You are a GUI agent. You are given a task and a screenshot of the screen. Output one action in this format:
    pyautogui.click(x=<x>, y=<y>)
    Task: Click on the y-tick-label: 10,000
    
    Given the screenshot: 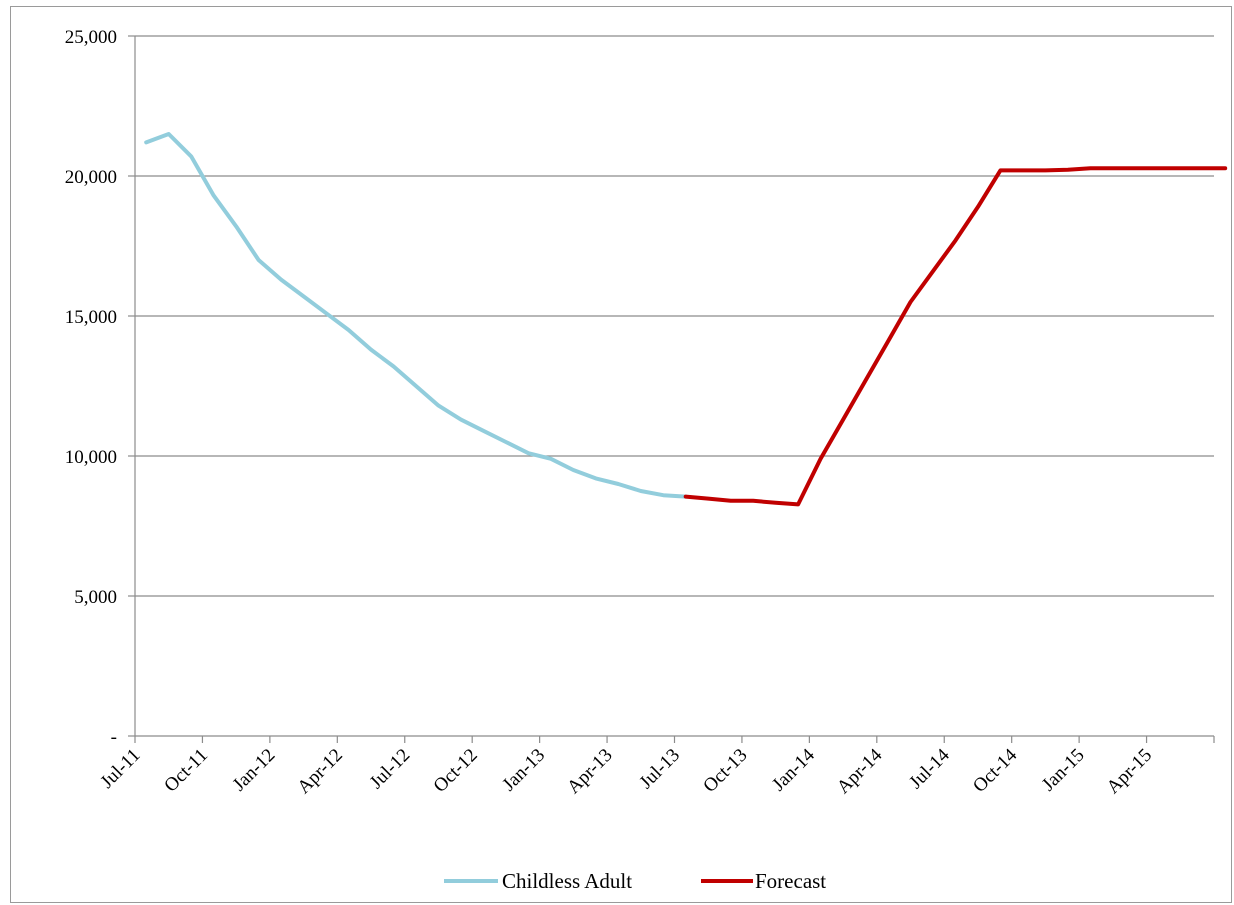 What is the action you would take?
    pyautogui.click(x=91, y=457)
    